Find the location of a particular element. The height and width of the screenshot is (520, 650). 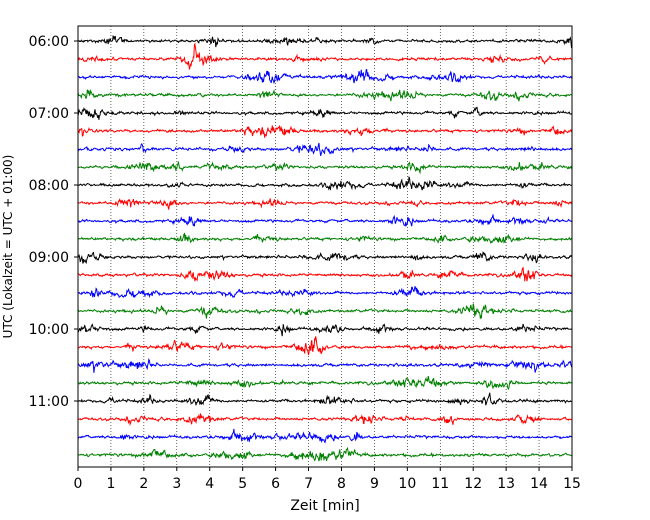

x-axis-ticks: 0 1 2 3 4 5 6 7 8 9 10 11 12 13 14 15 is located at coordinates (327, 479).